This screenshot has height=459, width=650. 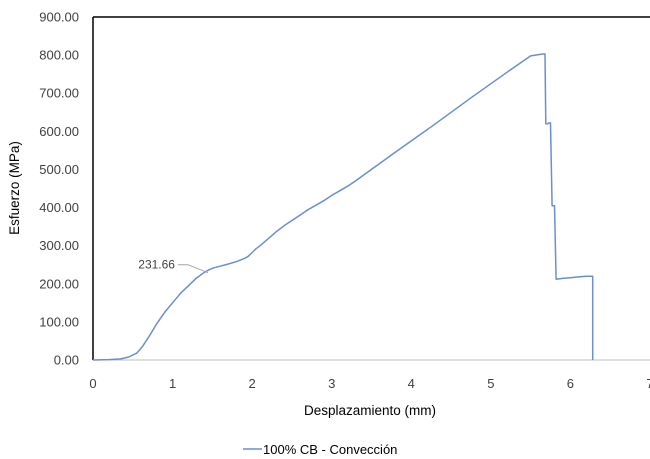 What do you see at coordinates (648, 383) in the screenshot?
I see `x-tick-label: 7` at bounding box center [648, 383].